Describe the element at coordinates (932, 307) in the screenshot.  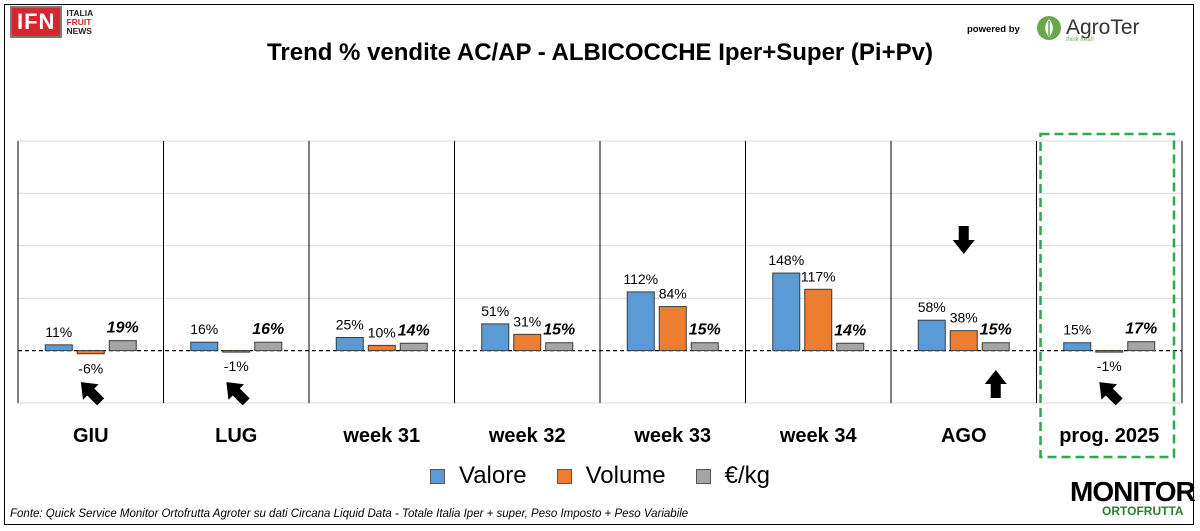
I see `data-label-valore-ago: 58%` at that location.